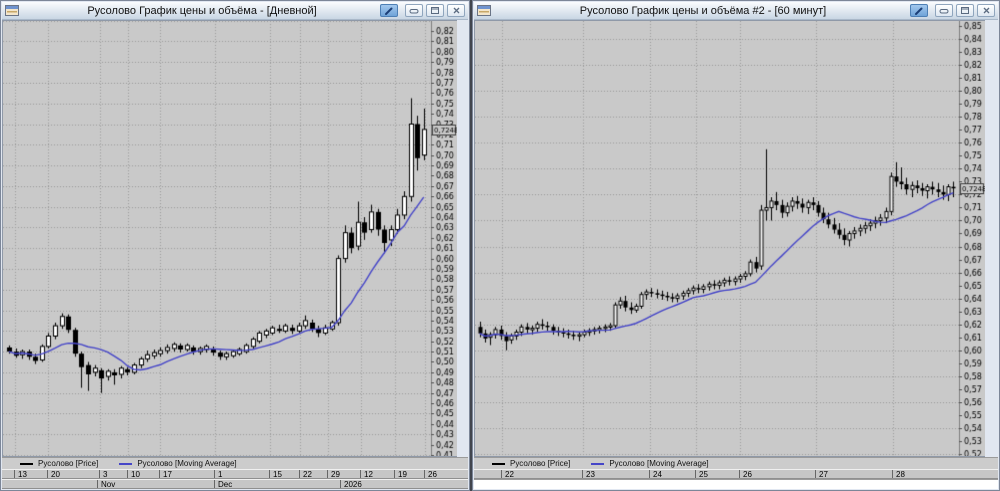  What do you see at coordinates (133, 474) in the screenshot?
I see `x-axis-label: 10` at bounding box center [133, 474].